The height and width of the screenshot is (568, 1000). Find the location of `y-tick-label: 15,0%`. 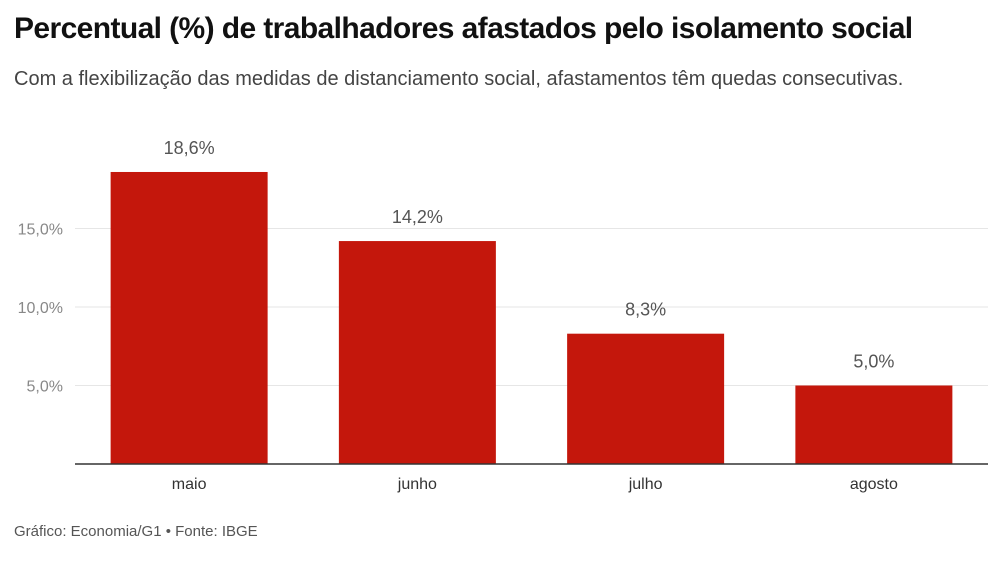

y-tick-label: 15,0% is located at coordinates (40, 230).